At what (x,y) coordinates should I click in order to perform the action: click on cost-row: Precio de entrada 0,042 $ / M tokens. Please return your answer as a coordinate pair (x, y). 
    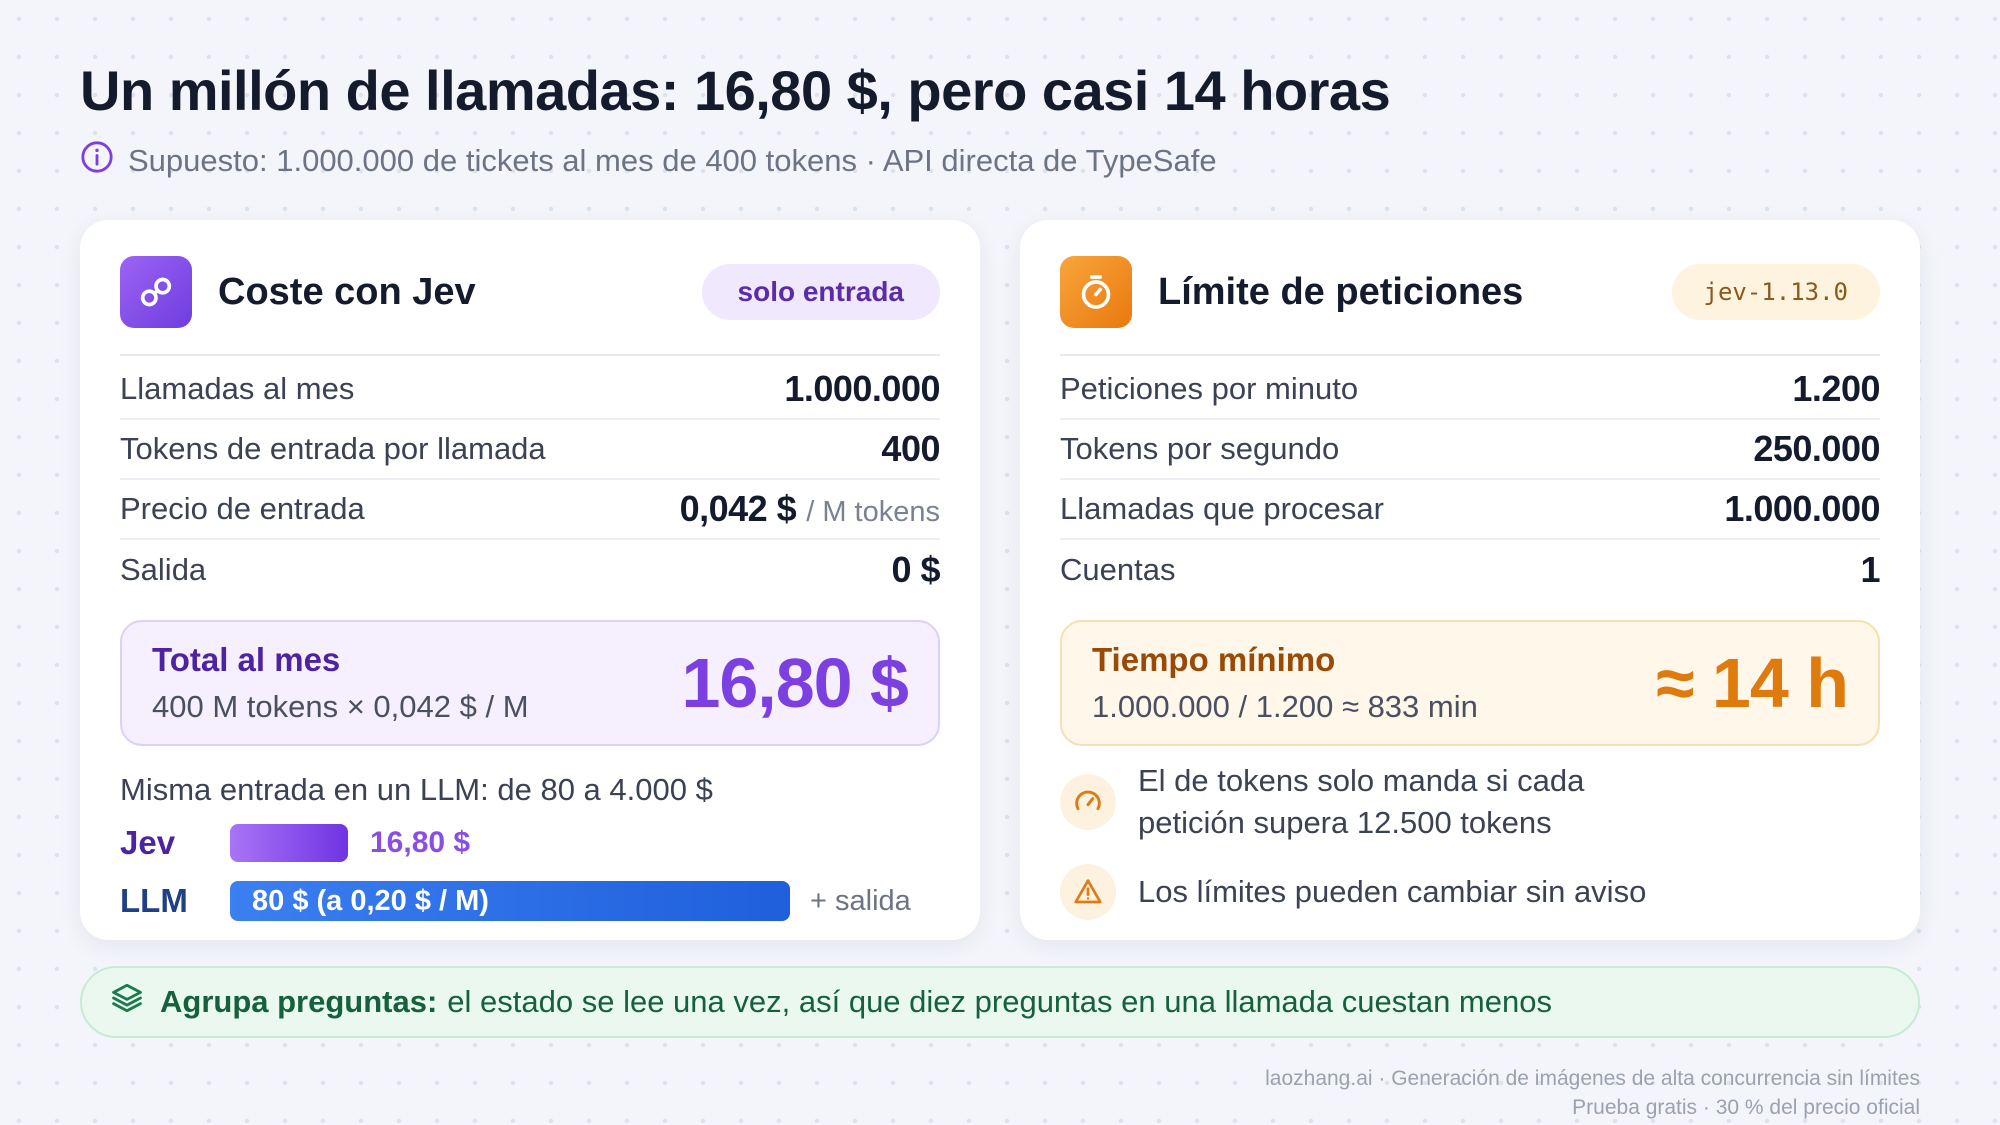
    Looking at the image, I should click on (530, 510).